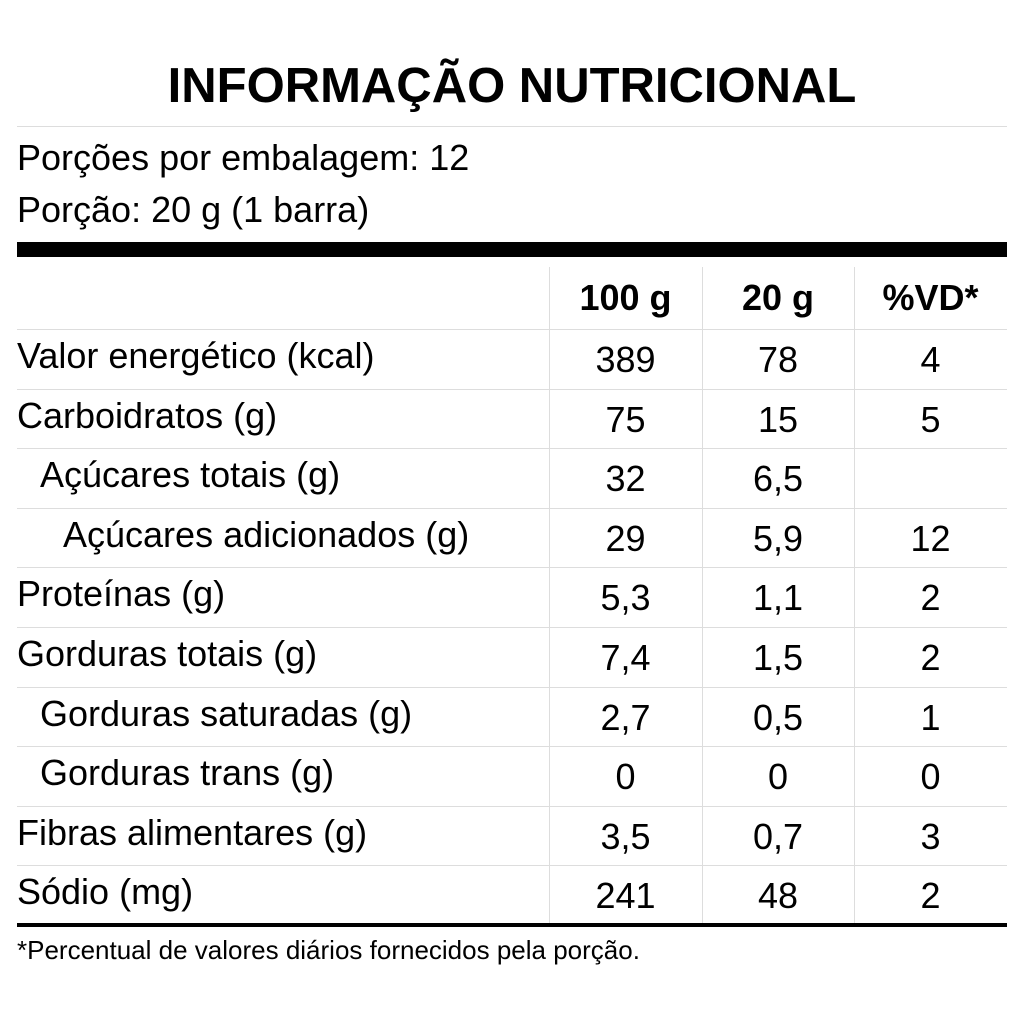 This screenshot has height=1024, width=1024. Describe the element at coordinates (167, 653) in the screenshot. I see `nutrient-label: Gorduras totais (g)` at that location.